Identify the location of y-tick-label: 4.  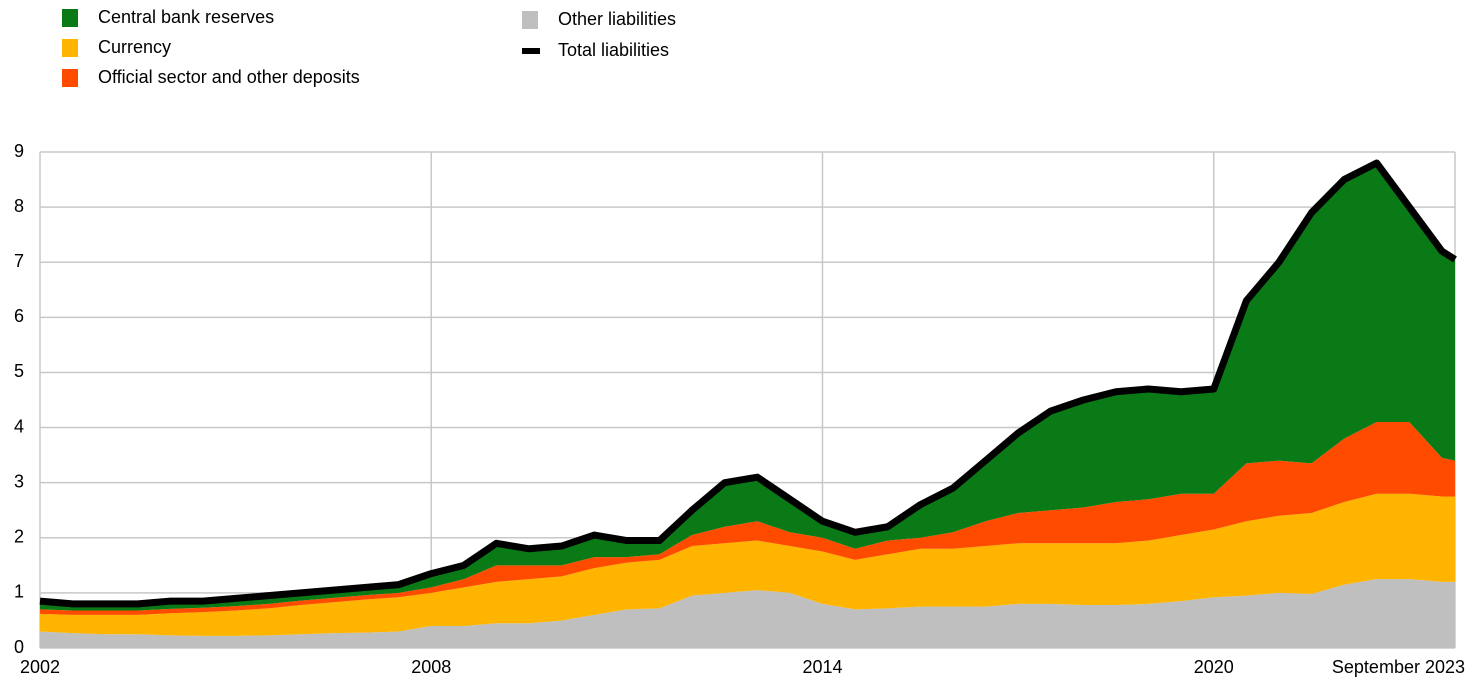
(19, 426).